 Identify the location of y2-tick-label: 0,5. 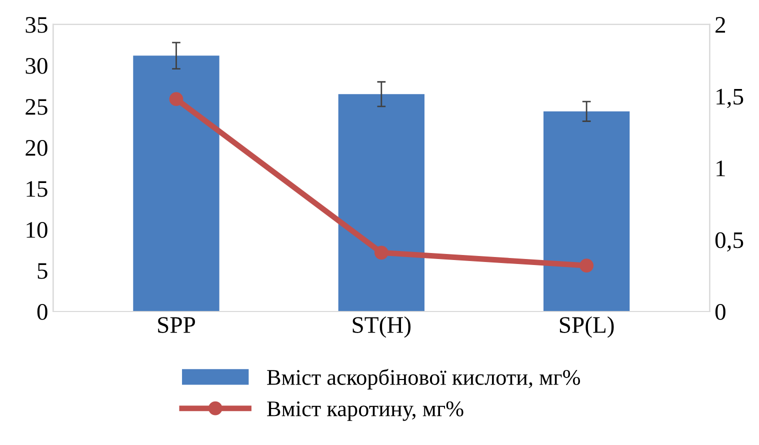
(729, 242).